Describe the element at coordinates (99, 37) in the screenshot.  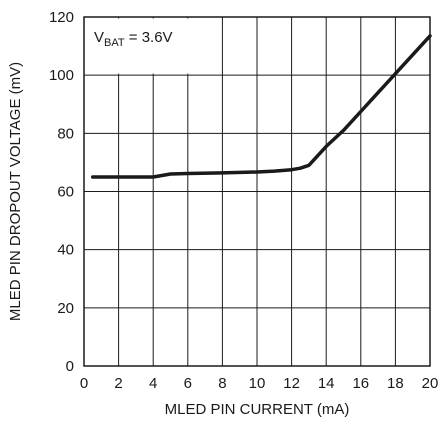
I see `vbat-symbol: V` at that location.